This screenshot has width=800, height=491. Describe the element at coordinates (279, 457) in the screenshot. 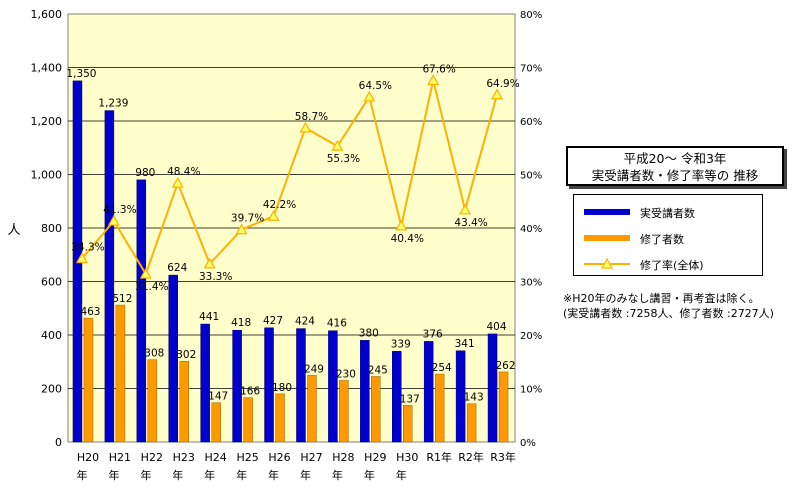

I see `x-tick-label: H26` at that location.